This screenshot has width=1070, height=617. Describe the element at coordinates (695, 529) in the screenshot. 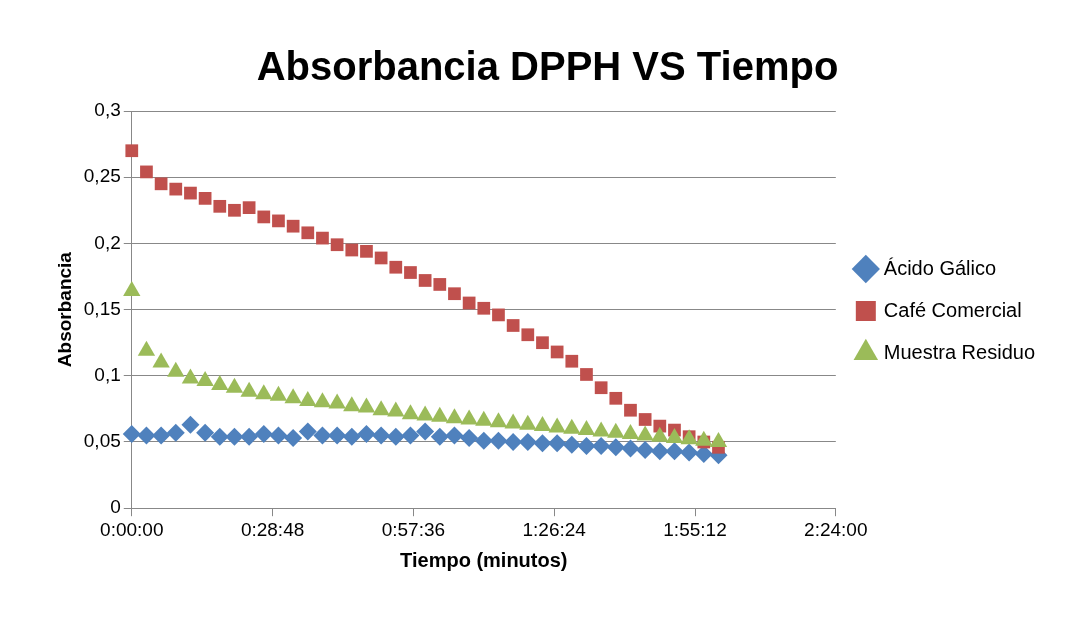

I see `x-tick-label: 1:55:12` at that location.